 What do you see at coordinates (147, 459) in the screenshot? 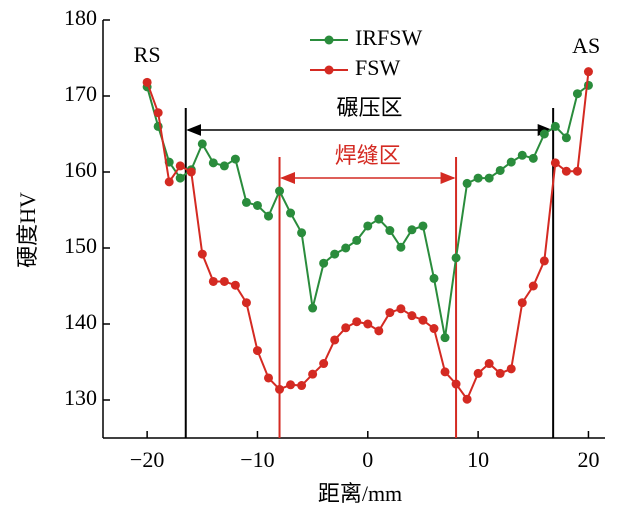
I see `x-tick-label: −20` at bounding box center [147, 459].